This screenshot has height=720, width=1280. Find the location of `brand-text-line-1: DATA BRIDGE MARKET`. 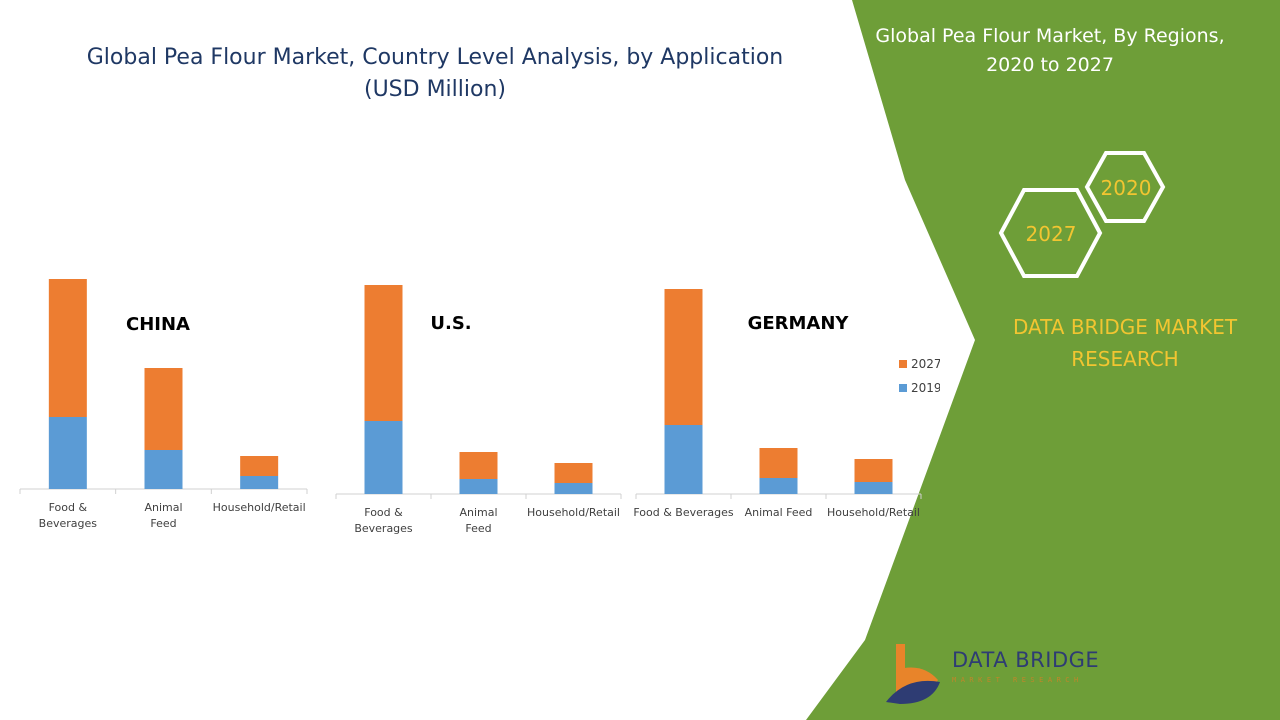

brand-text-line-1: DATA BRIDGE MARKET is located at coordinates (1125, 327).